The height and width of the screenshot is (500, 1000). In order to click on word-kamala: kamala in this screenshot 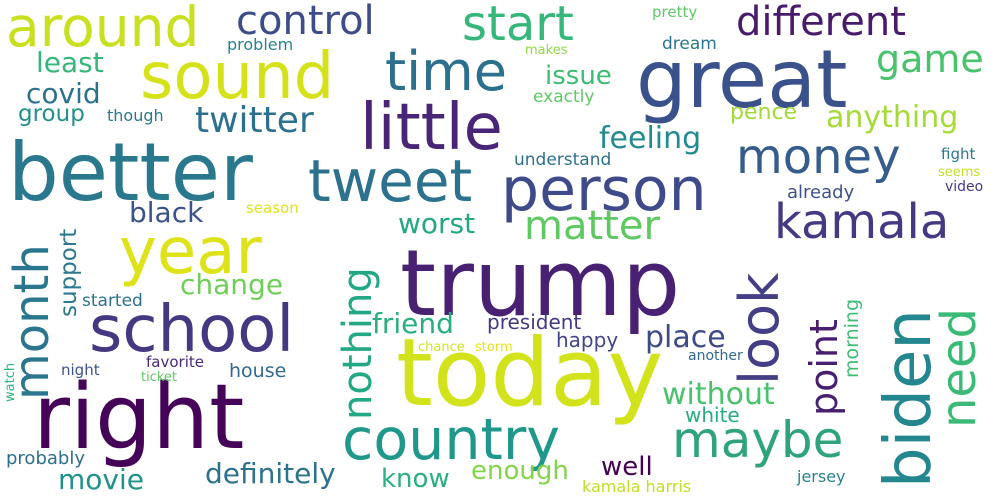, I will do `click(862, 222)`.